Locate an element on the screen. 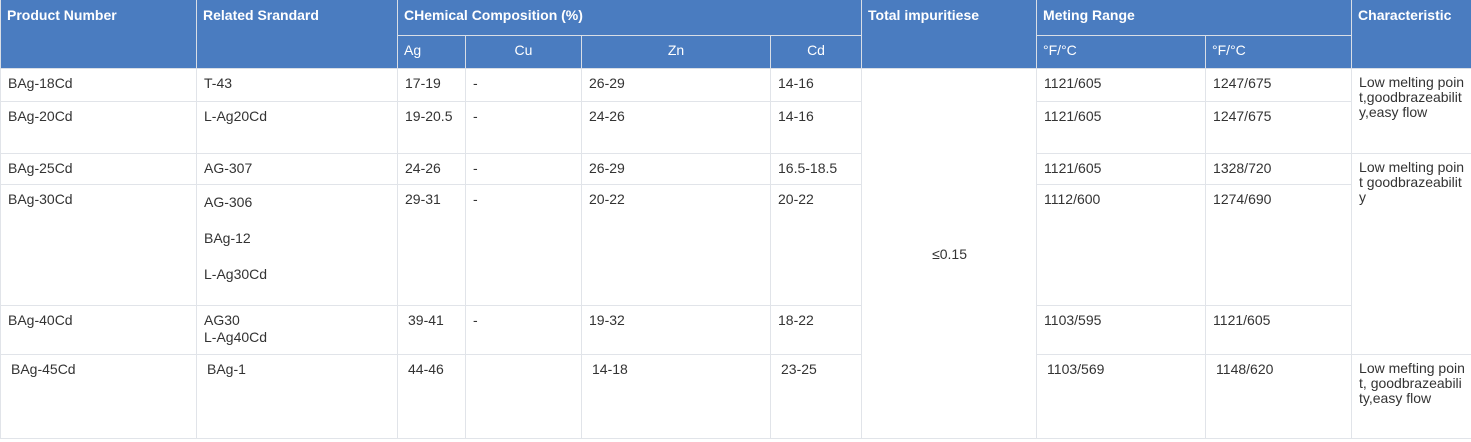  header-cu: Cu is located at coordinates (523, 52).